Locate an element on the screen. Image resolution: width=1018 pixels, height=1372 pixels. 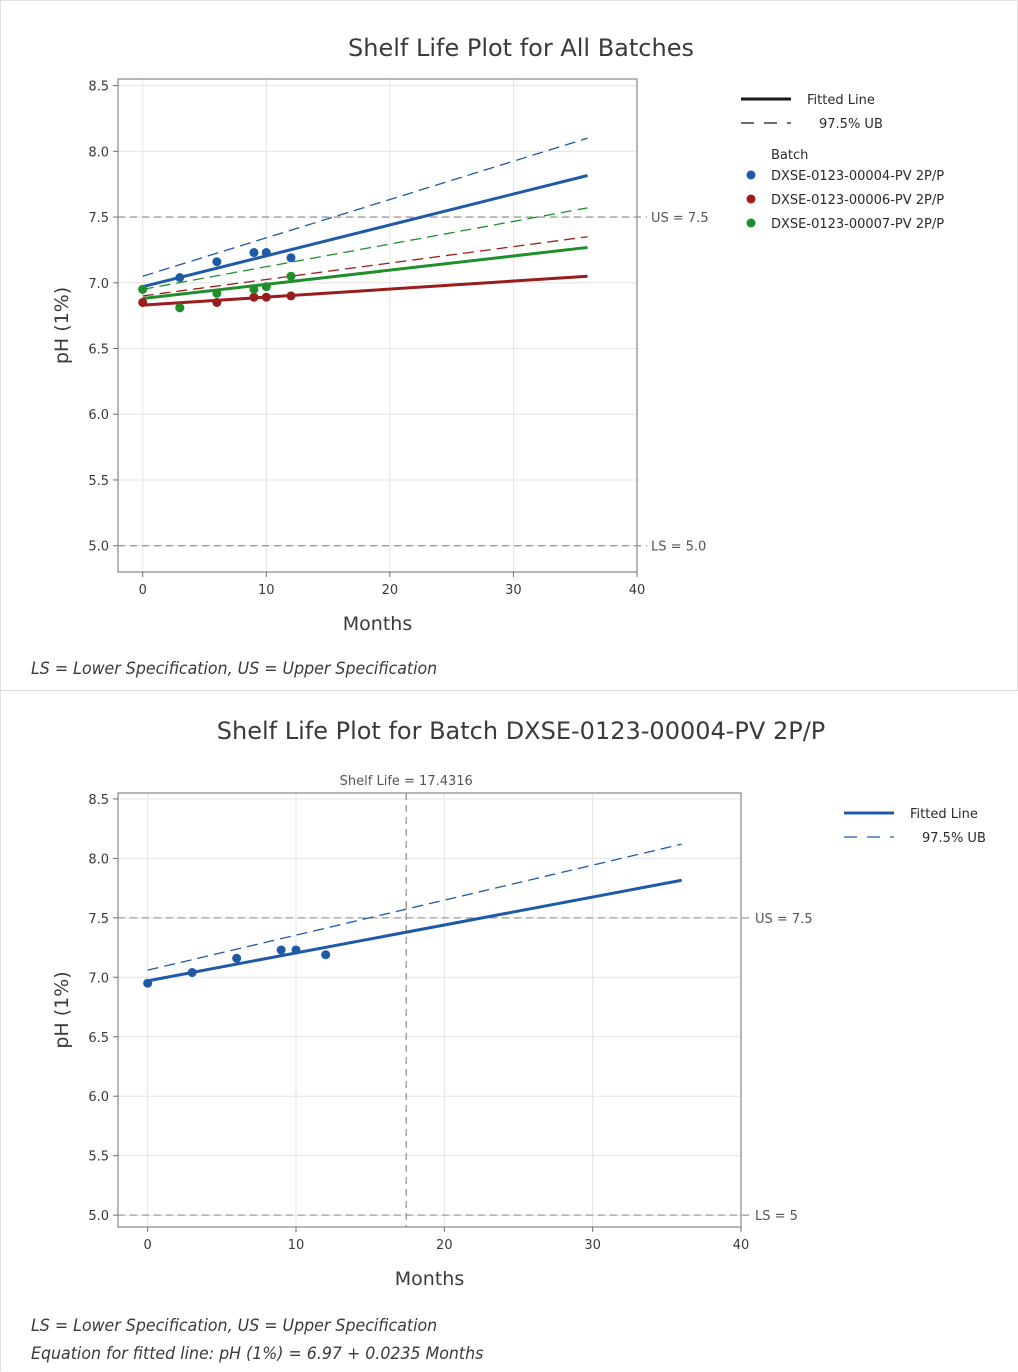
legend-batch-label: DXSE-0123-00007-PV 2P/P is located at coordinates (857, 224).